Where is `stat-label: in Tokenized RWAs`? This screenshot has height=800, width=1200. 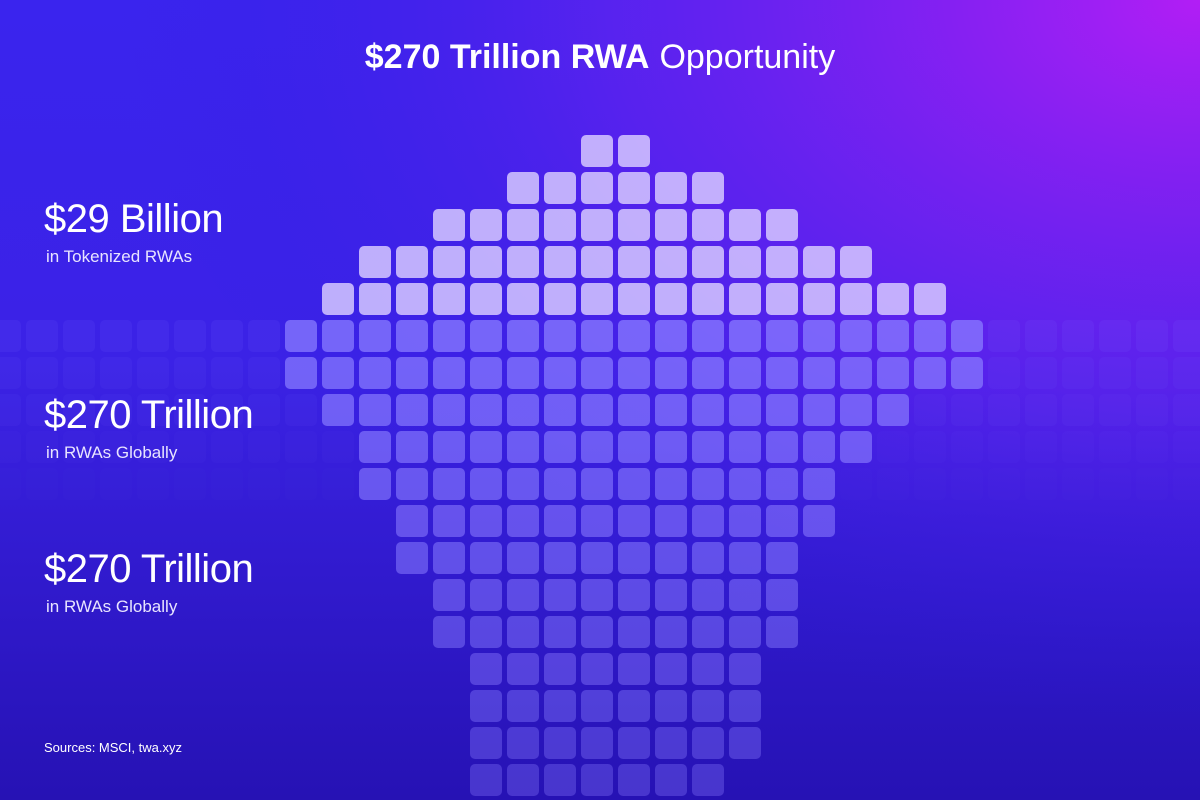 stat-label: in Tokenized RWAs is located at coordinates (119, 256).